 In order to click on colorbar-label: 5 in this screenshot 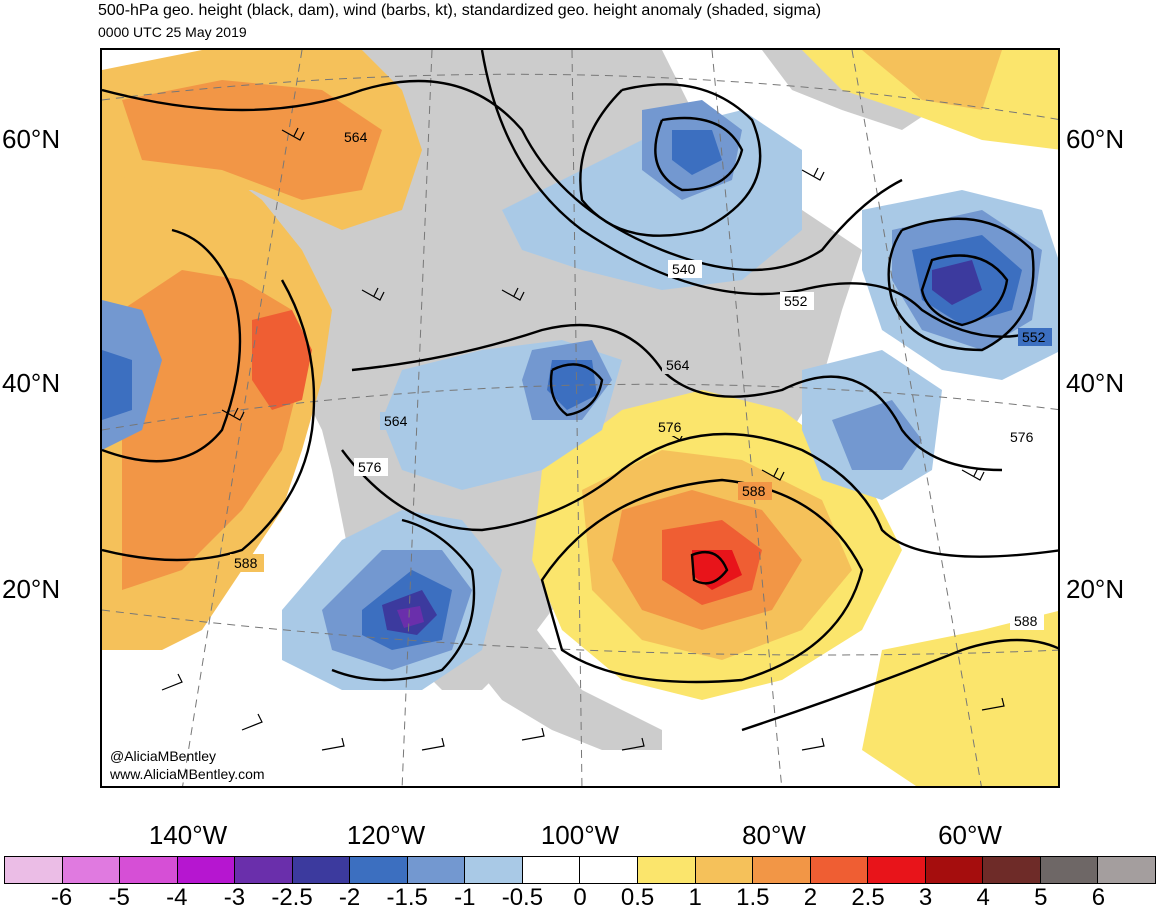, I will do `click(1041, 897)`.